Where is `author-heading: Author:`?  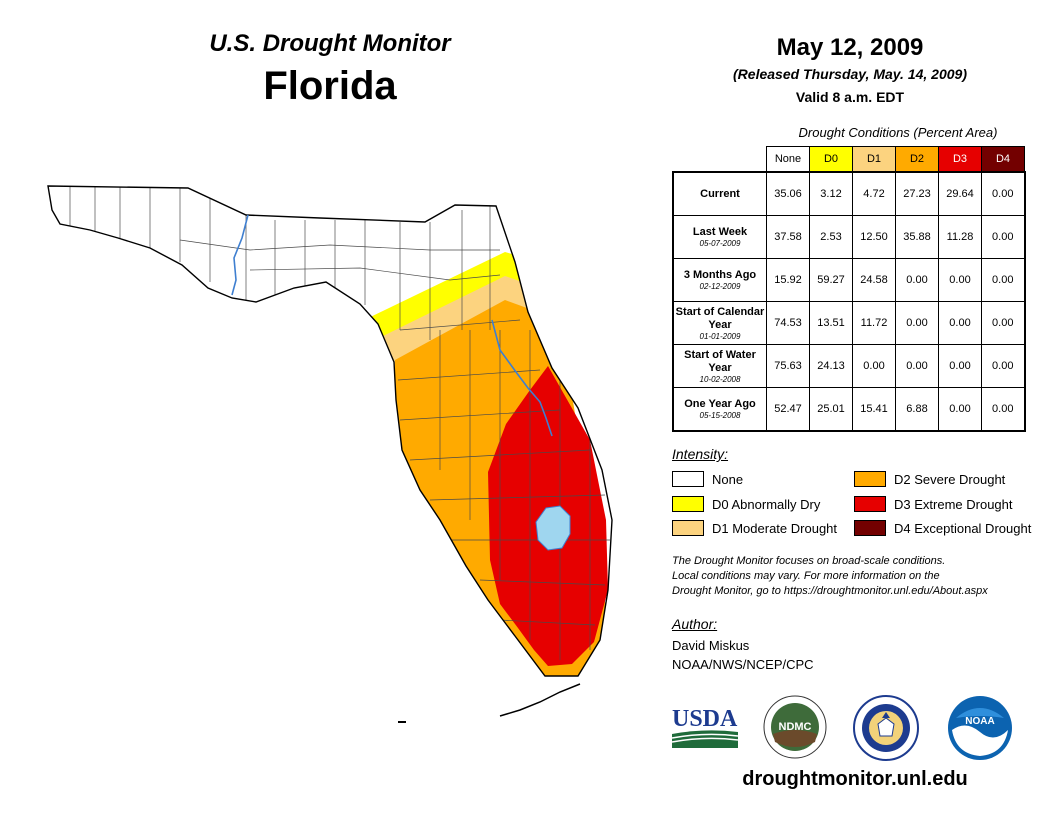 author-heading: Author: is located at coordinates (695, 624).